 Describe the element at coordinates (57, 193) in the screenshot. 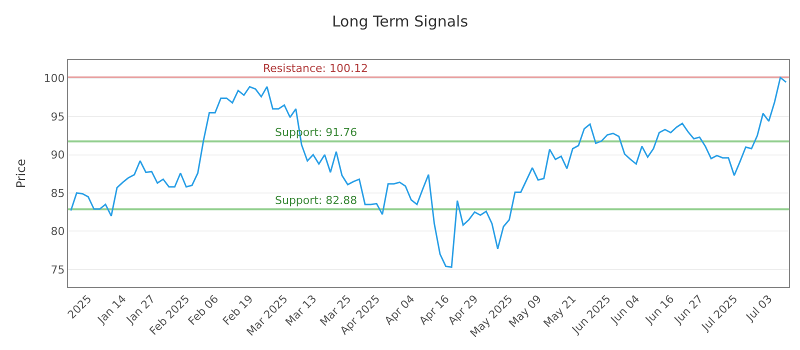

I see `y-tick-label: 85` at that location.